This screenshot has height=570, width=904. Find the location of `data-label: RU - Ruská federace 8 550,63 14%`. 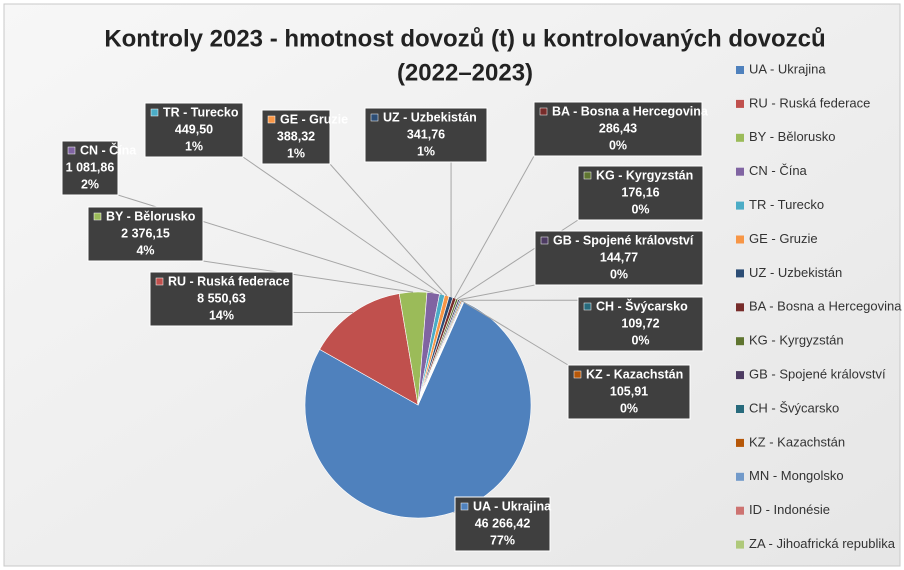

data-label: RU - Ruská federace 8 550,63 14% is located at coordinates (221, 299).